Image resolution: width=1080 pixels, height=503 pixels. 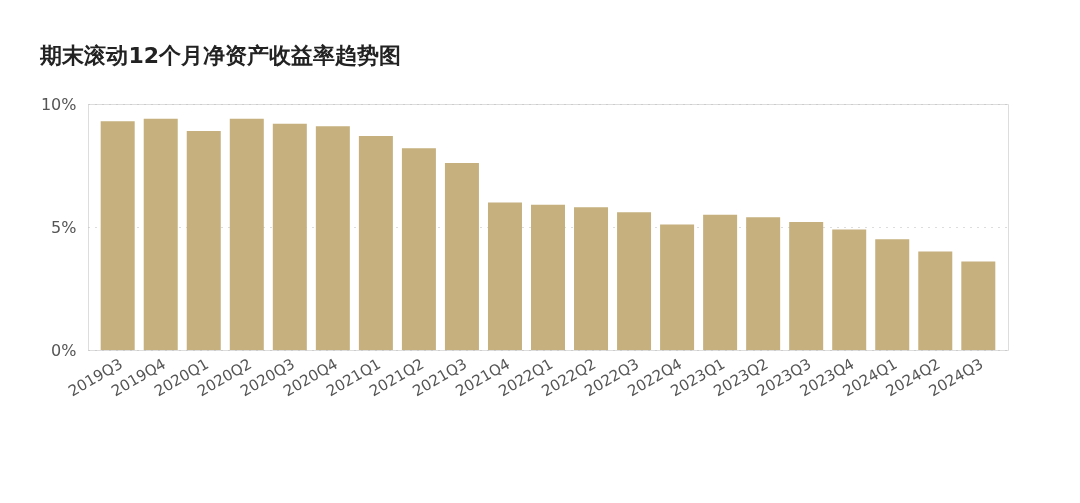 What do you see at coordinates (58, 104) in the screenshot?
I see `y-tick-label: 10%` at bounding box center [58, 104].